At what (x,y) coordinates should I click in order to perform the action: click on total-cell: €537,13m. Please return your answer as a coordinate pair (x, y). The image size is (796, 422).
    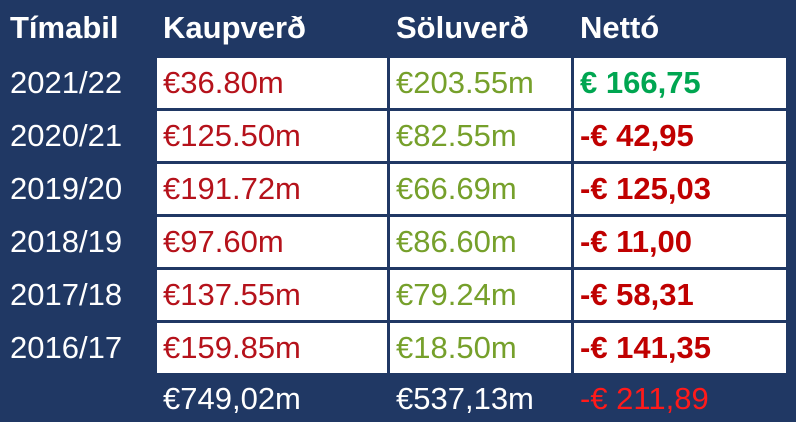
    Looking at the image, I should click on (465, 398).